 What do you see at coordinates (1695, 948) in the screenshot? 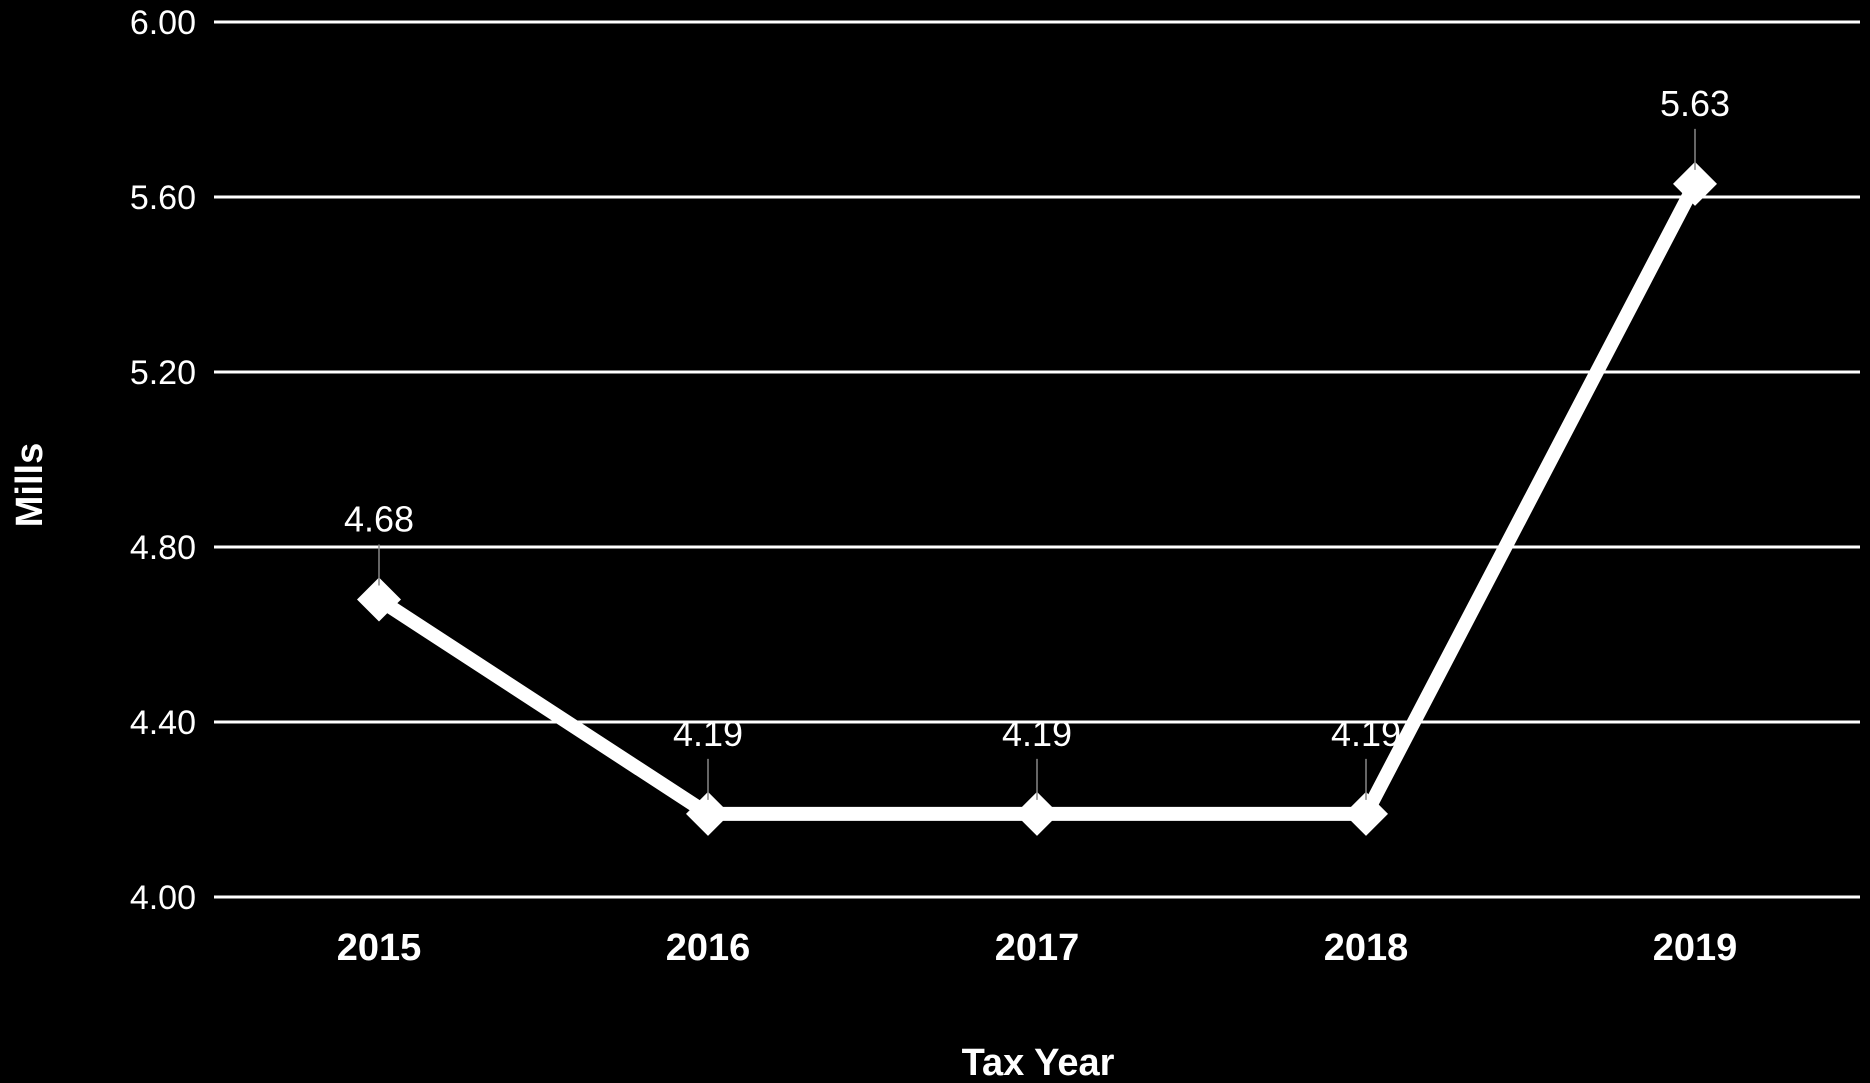
I see `x-tick-label: 2019` at bounding box center [1695, 948].